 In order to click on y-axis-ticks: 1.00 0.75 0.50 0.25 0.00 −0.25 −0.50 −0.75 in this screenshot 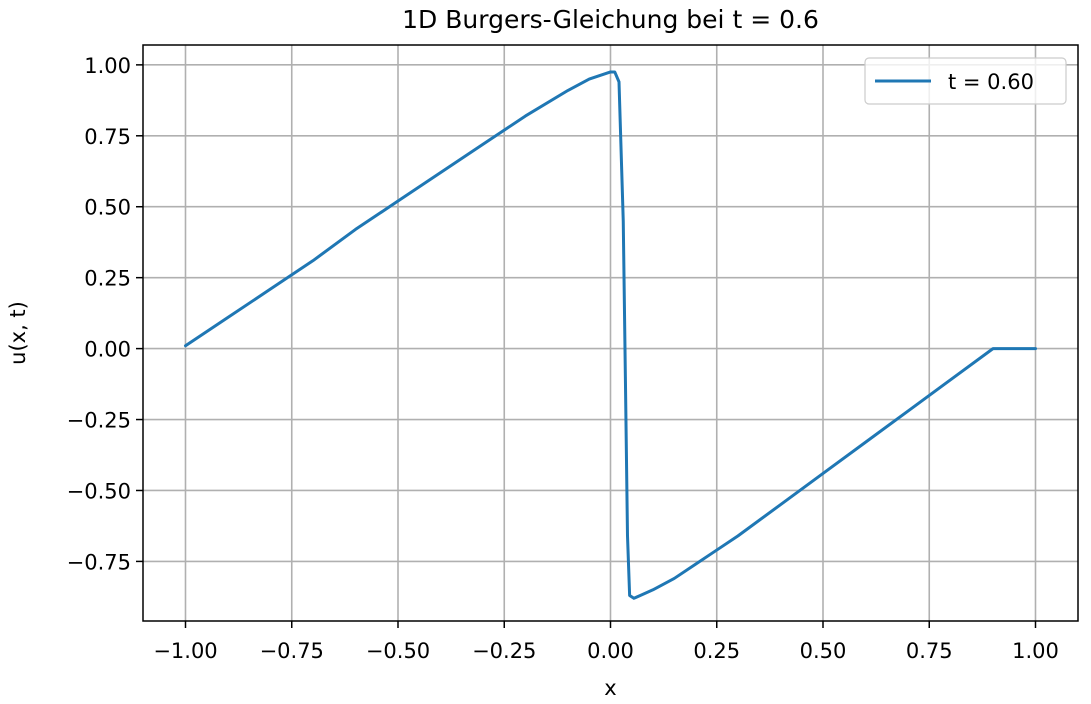, I will do `click(105, 314)`.